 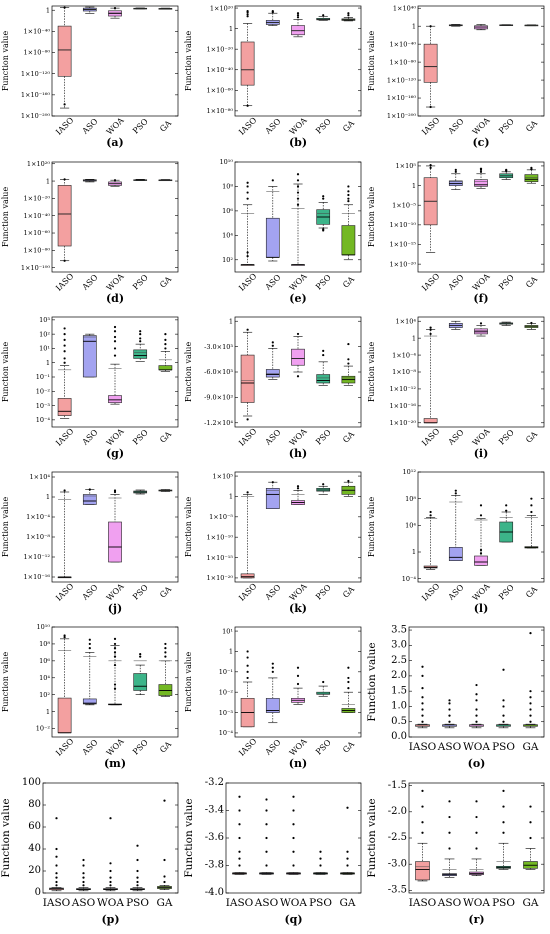 What do you see at coordinates (403, 264) in the screenshot?
I see `y-tick-label: 1×10⁻²⁰` at bounding box center [403, 264].